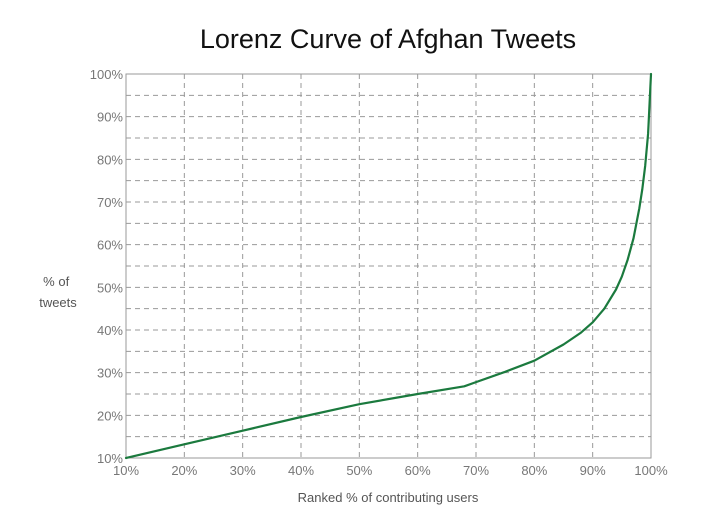 Image resolution: width=720 pixels, height=520 pixels. What do you see at coordinates (107, 74) in the screenshot?
I see `y-tick-label: 100%` at bounding box center [107, 74].